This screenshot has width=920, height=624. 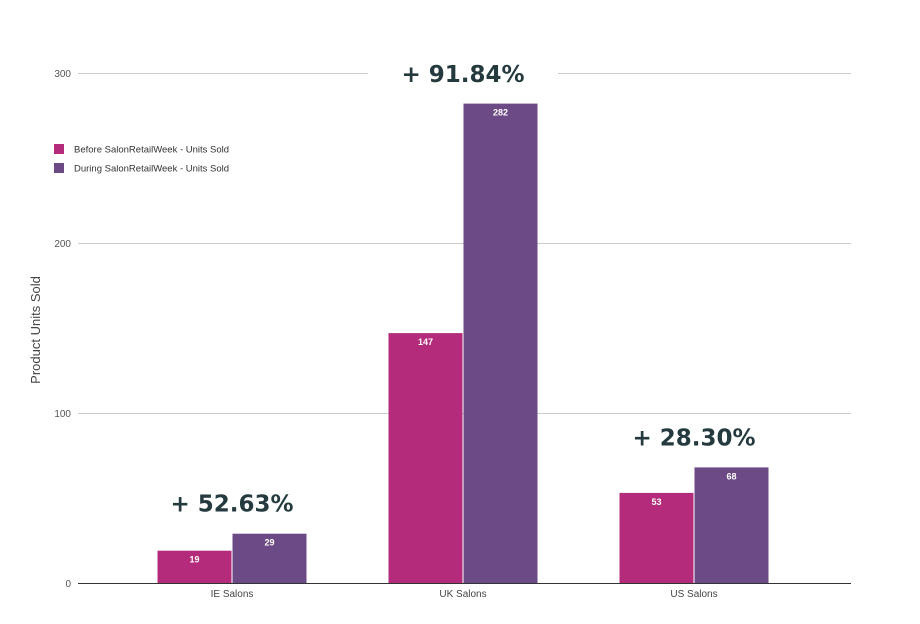 What do you see at coordinates (68, 584) in the screenshot?
I see `y-tick-label: 0` at bounding box center [68, 584].